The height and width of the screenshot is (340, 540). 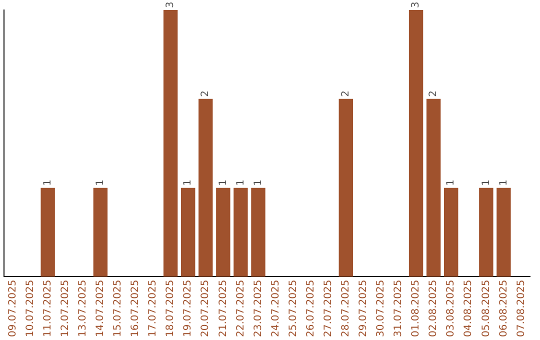 I want to click on x-tick-label: 07.08.2025, so click(x=521, y=309).